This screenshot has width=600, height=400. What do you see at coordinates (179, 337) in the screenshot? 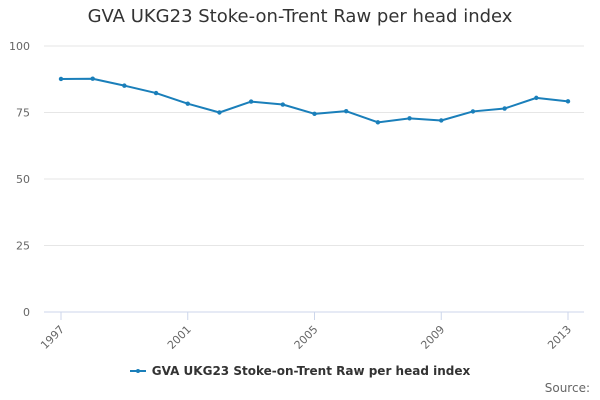
I see `x-tick-label: 2001` at bounding box center [179, 337].